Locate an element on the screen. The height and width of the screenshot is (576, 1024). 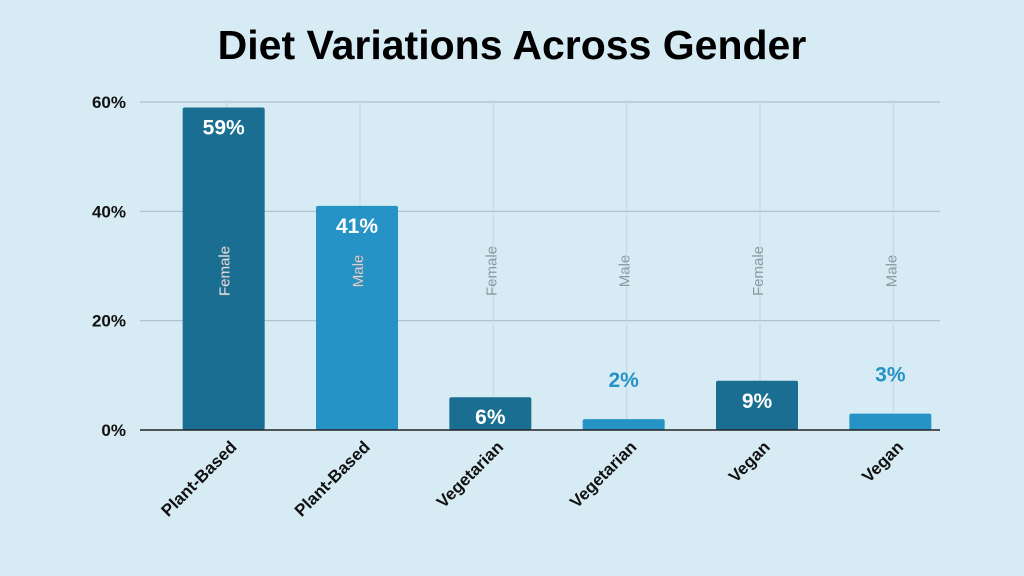
bar-value-label: 41% is located at coordinates (357, 226).